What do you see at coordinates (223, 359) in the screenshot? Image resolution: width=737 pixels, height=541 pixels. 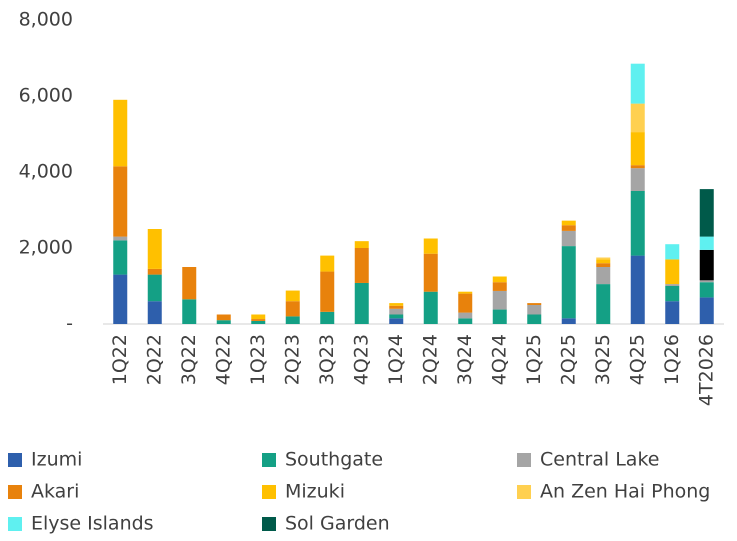 I see `x-tick-label: 4Q22` at bounding box center [223, 359].